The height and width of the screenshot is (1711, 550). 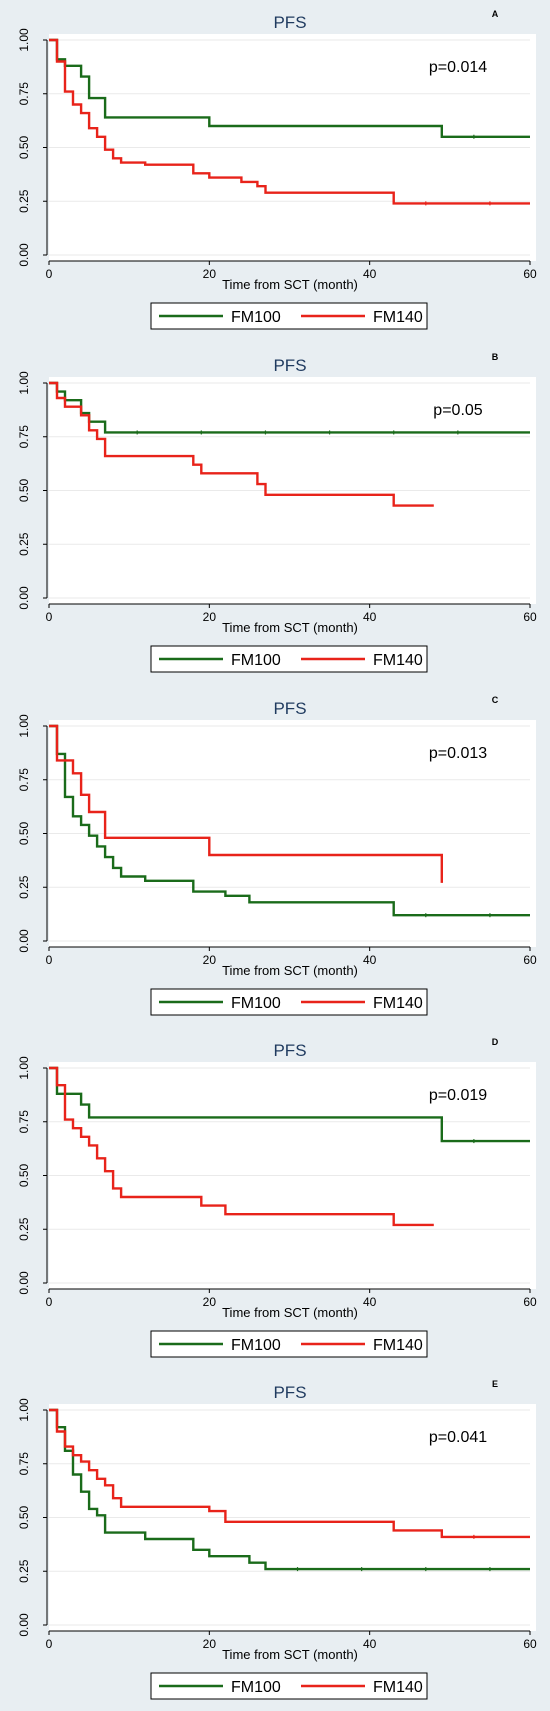 I want to click on p-value-annotation: p=0.014, so click(x=458, y=67).